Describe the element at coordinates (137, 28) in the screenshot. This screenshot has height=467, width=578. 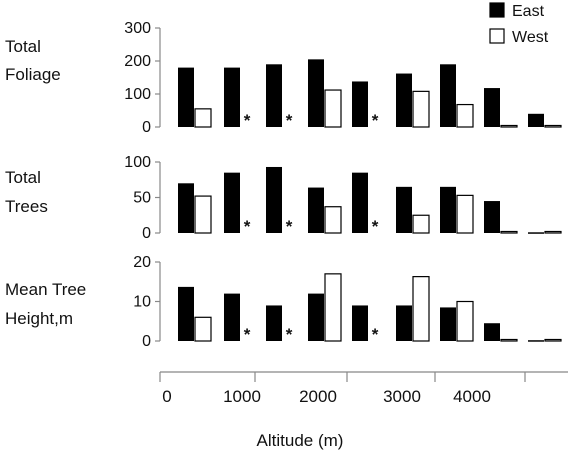
I see `y-tick-label-1-300: 300` at that location.